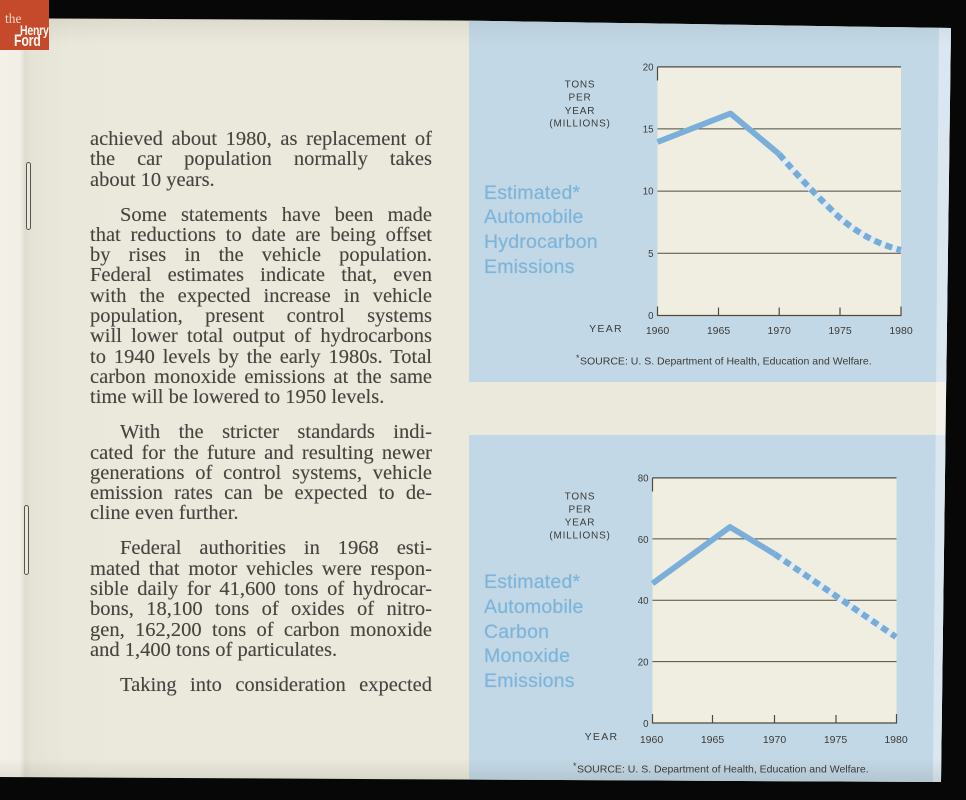  I want to click on svg-text: 5, so click(650, 254).